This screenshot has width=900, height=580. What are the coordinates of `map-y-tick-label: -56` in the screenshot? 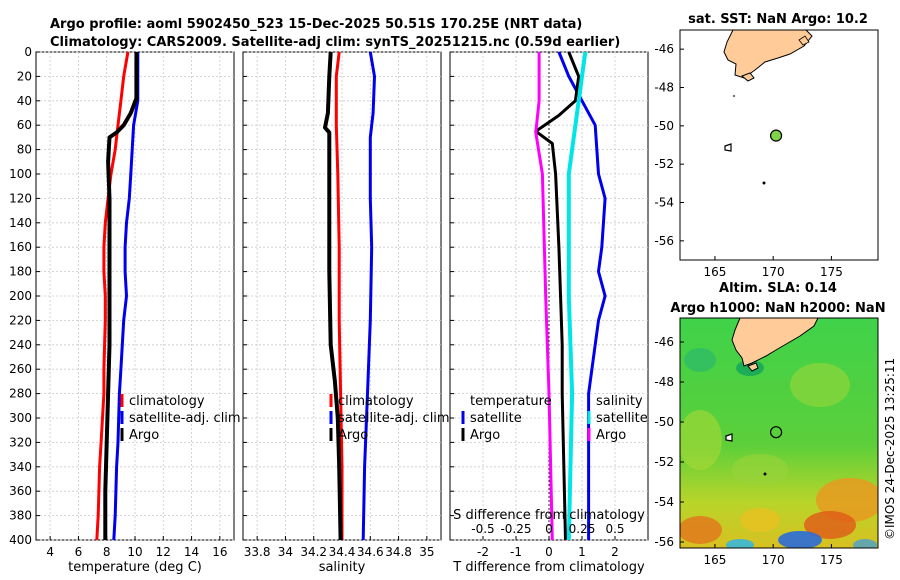 It's located at (664, 241).